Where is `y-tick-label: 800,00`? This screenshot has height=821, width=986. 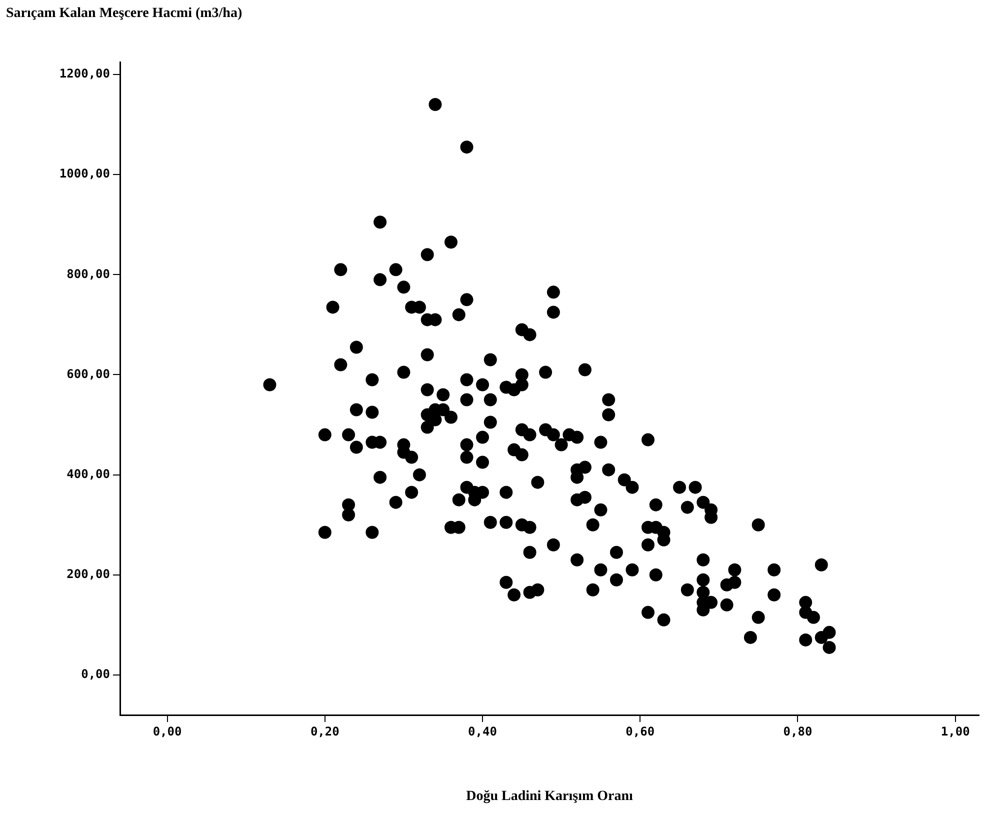
y-tick-label: 800,00 is located at coordinates (88, 273).